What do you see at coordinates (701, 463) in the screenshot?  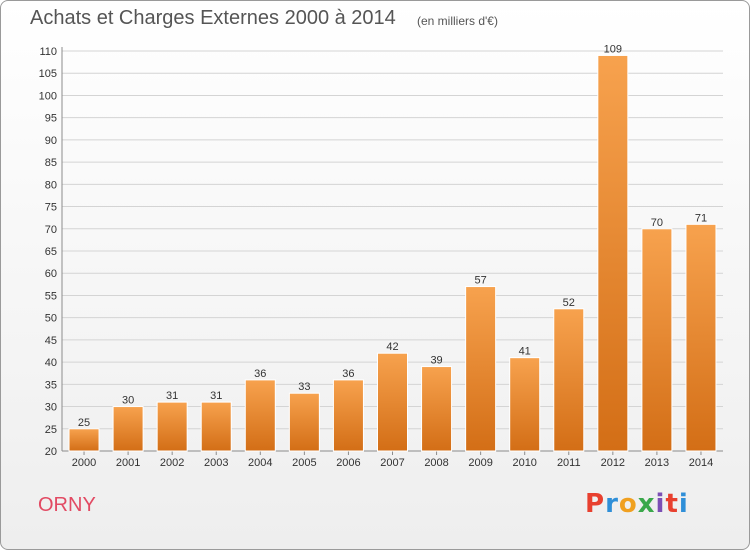 I see `x-tick-label: 2014` at bounding box center [701, 463].